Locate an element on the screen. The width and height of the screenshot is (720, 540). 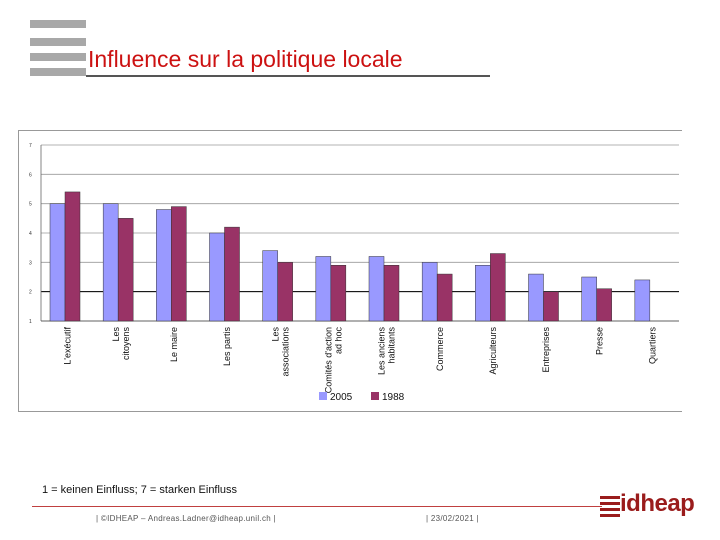
logo-lines-icon is located at coordinates (610, 508).